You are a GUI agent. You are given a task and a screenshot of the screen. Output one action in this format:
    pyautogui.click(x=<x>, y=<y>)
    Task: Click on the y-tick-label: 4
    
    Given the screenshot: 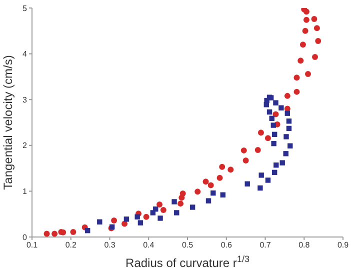 What is the action you would take?
    pyautogui.click(x=25, y=54)
    